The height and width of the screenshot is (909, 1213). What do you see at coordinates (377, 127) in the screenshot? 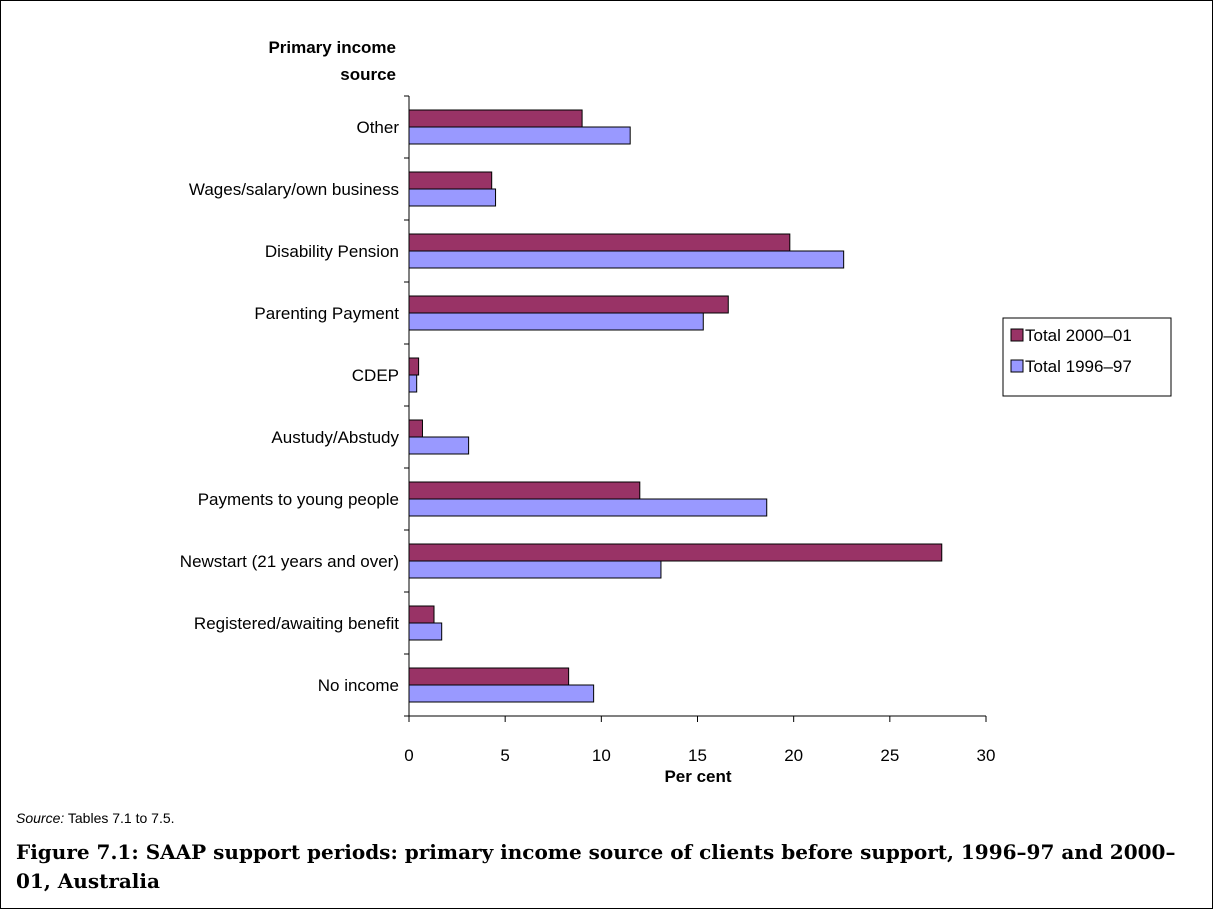
I see `category-label-other: Other` at bounding box center [377, 127].